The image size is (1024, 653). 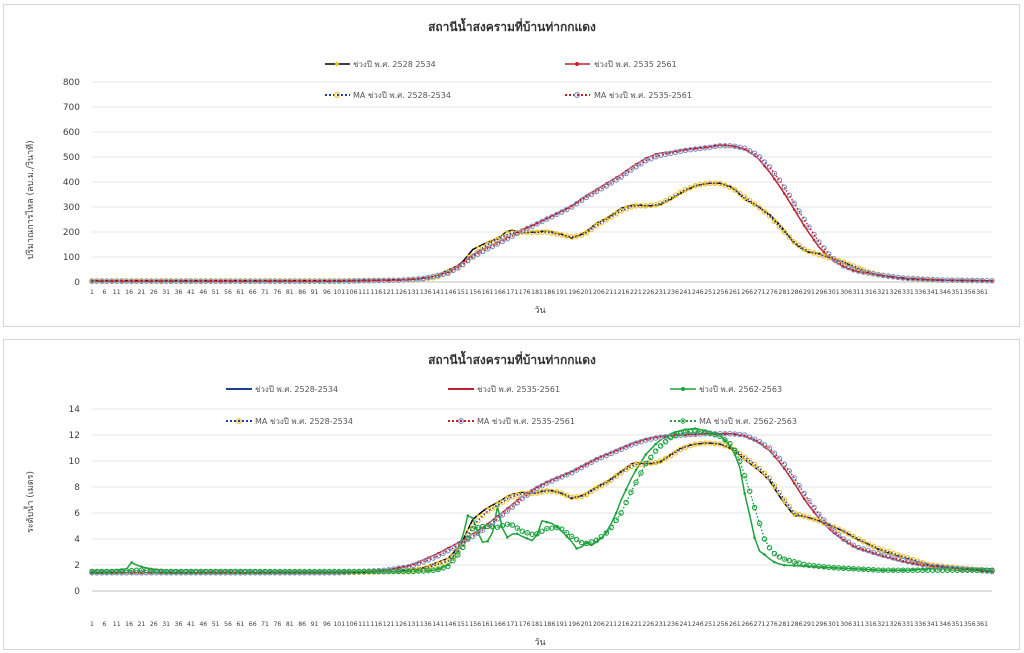 What do you see at coordinates (834, 624) in the screenshot?
I see `x-tick-label-301: 301` at bounding box center [834, 624].